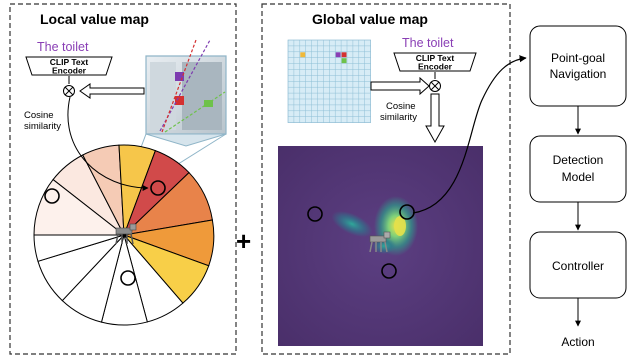 This screenshot has height=358, width=640. What do you see at coordinates (69, 71) in the screenshot?
I see `local-encoder-line2: Encoder` at bounding box center [69, 71].